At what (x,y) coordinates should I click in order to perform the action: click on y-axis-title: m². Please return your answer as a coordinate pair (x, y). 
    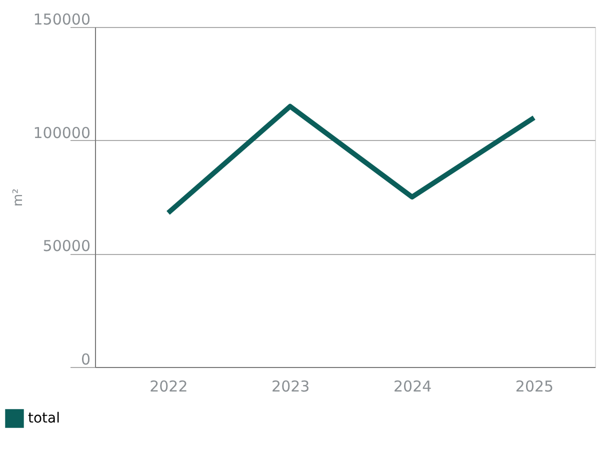
    Looking at the image, I should click on (18, 197).